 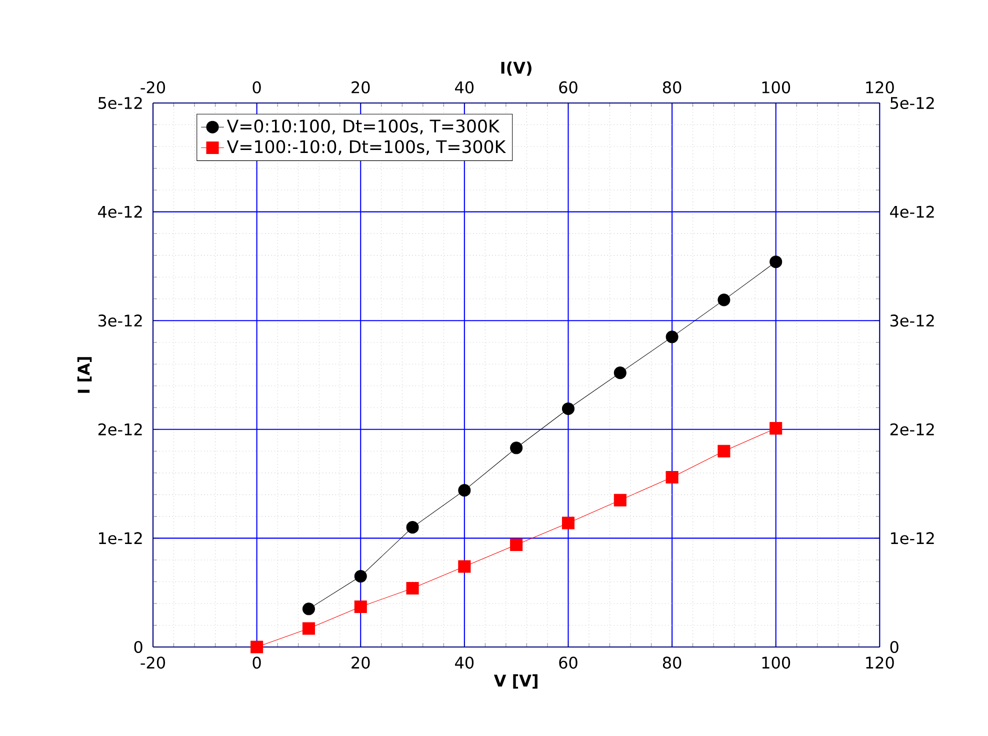 What do you see at coordinates (464, 662) in the screenshot?
I see `x-tick-label: 40` at bounding box center [464, 662].